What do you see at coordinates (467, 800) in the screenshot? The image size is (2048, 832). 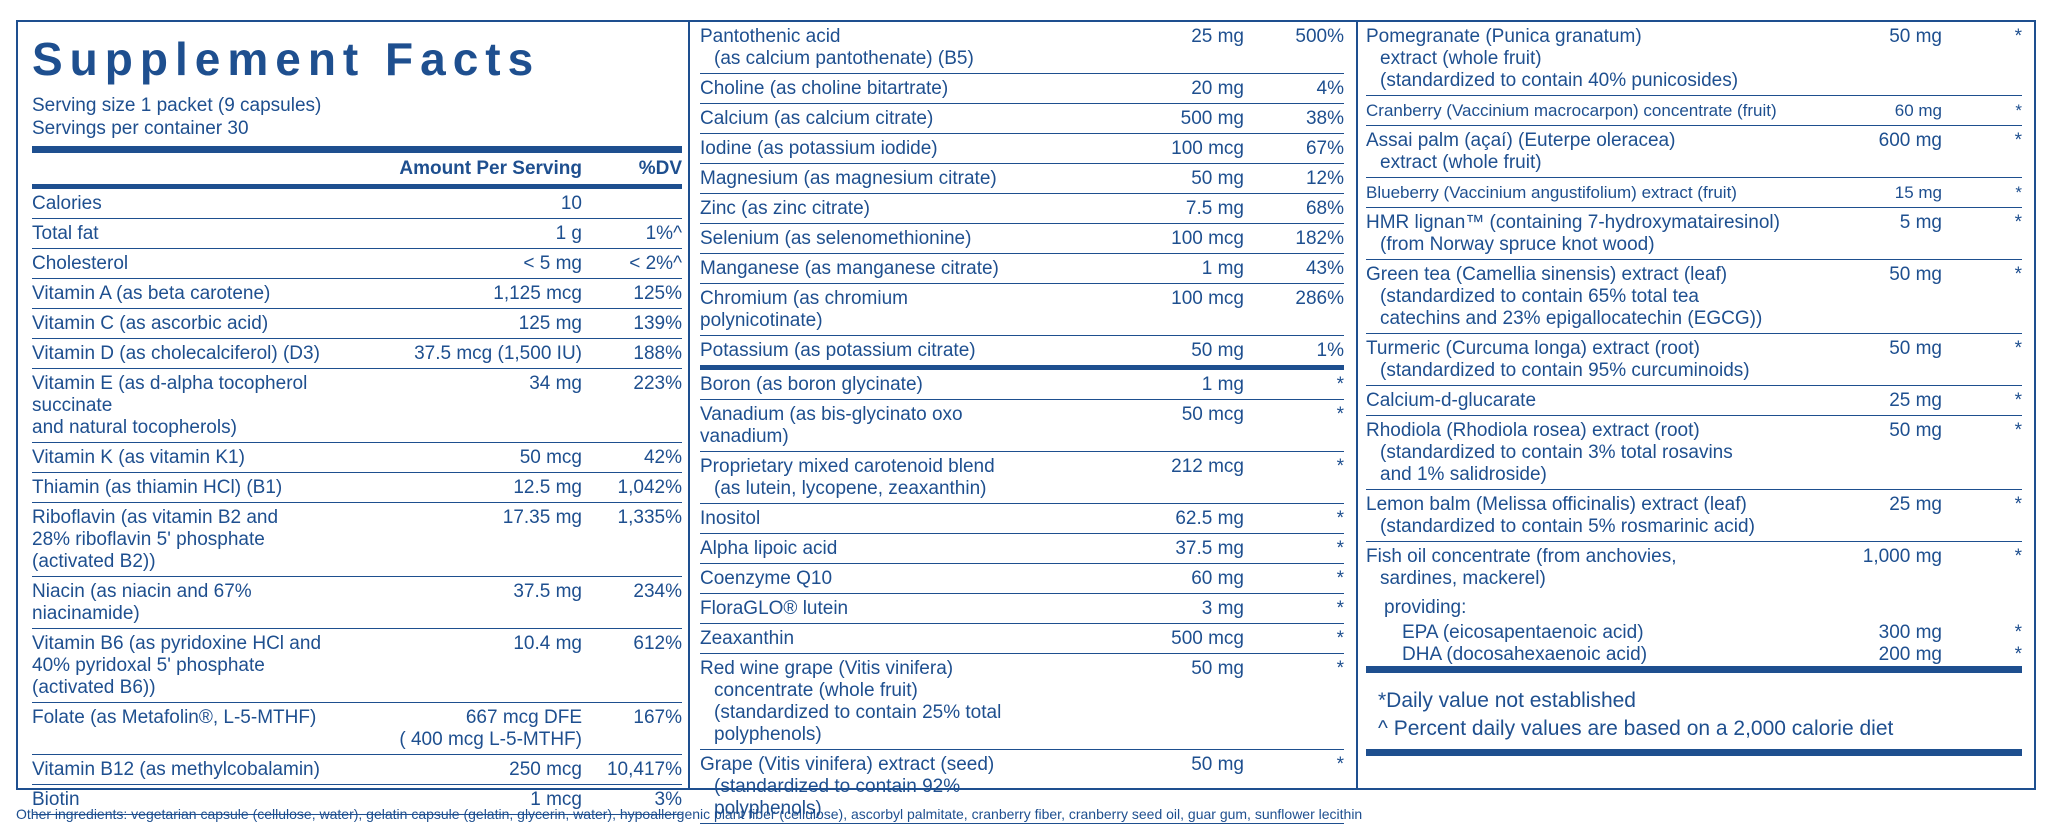 I see `nutrient-amount: 1 mcg` at bounding box center [467, 800].